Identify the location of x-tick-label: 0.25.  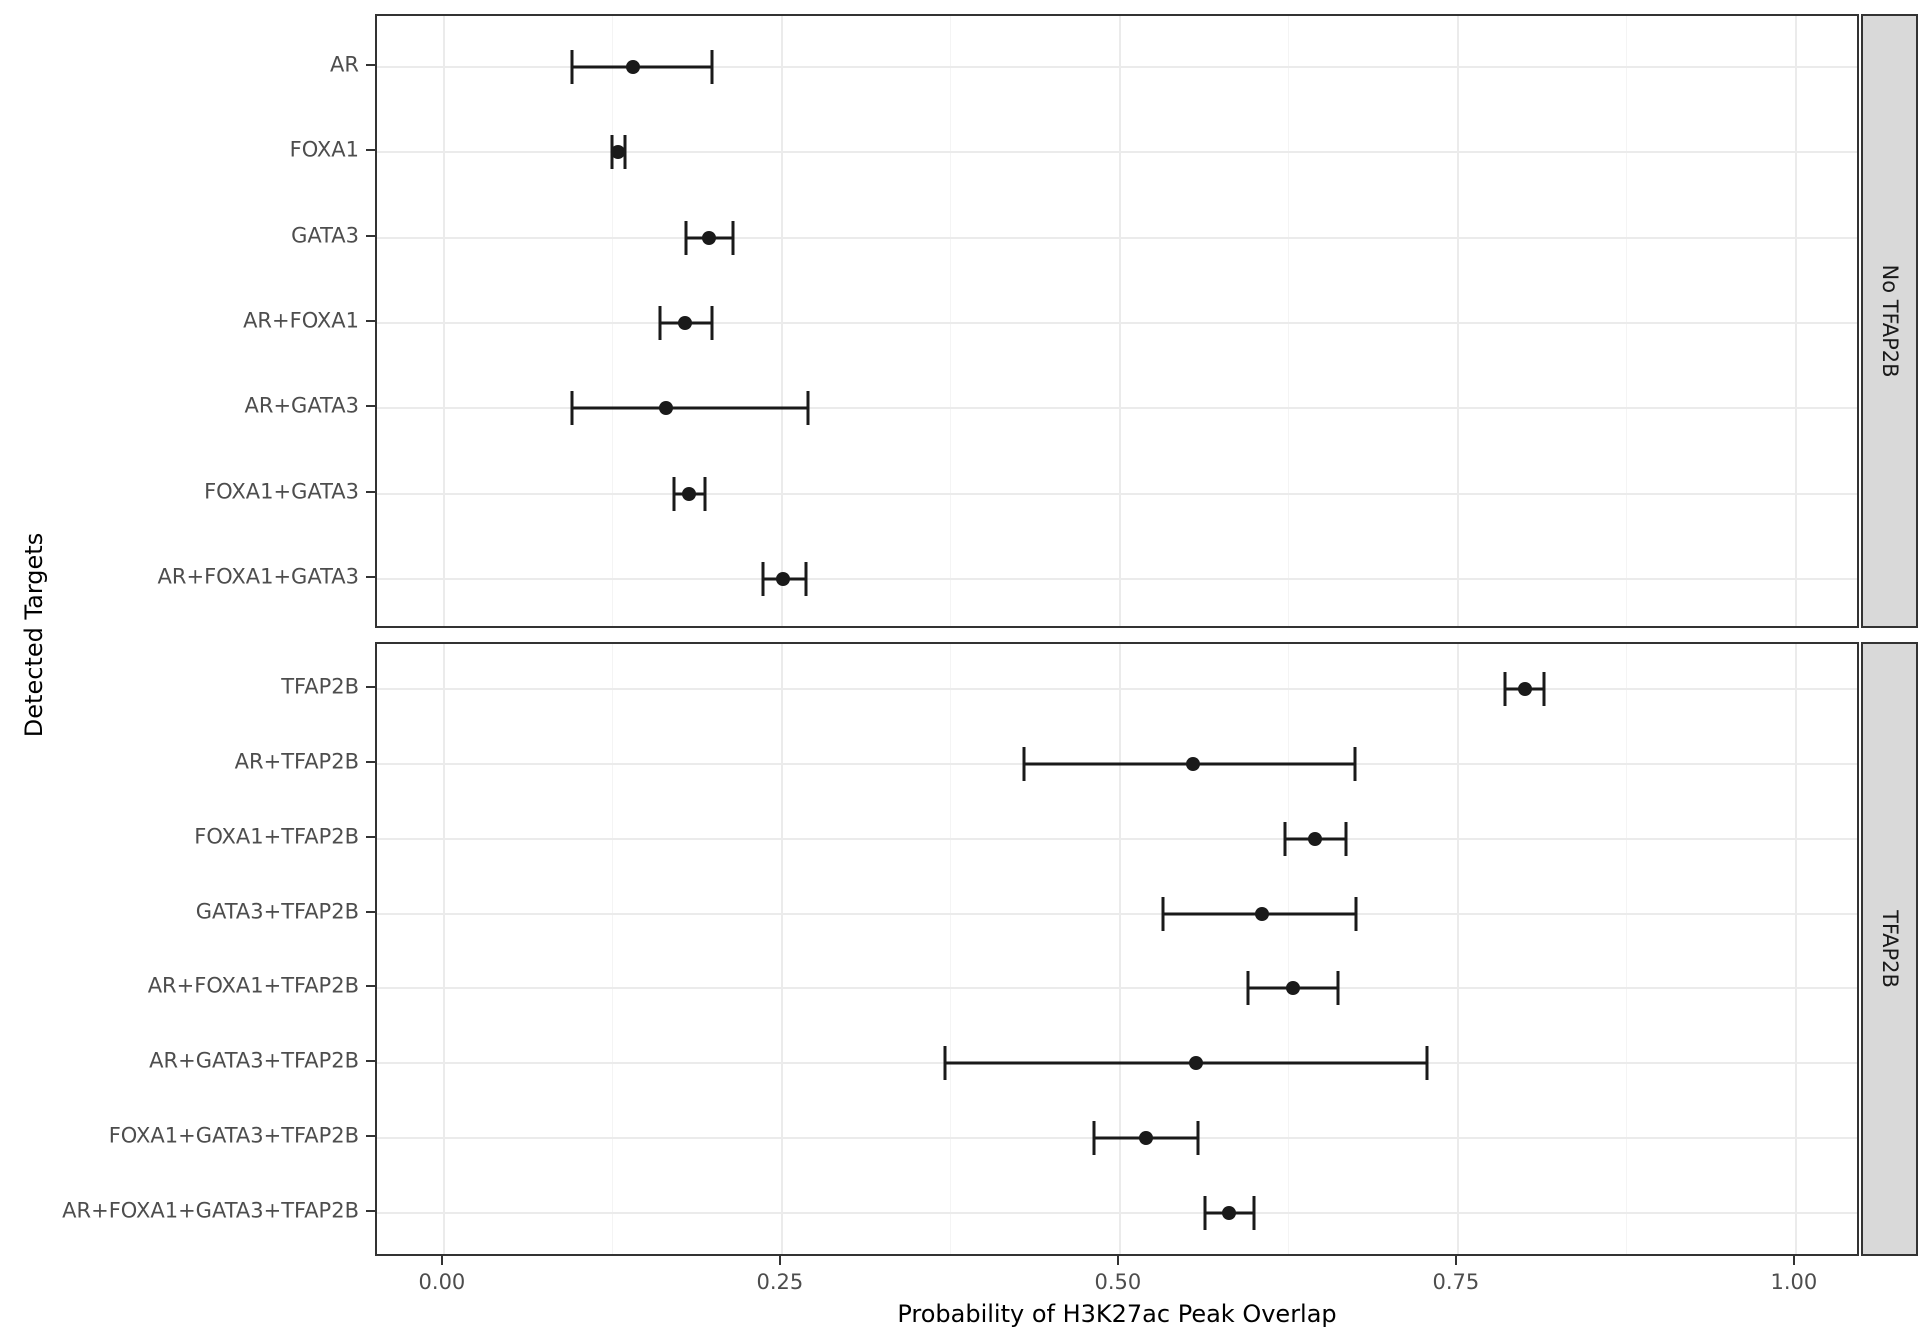
(780, 1282).